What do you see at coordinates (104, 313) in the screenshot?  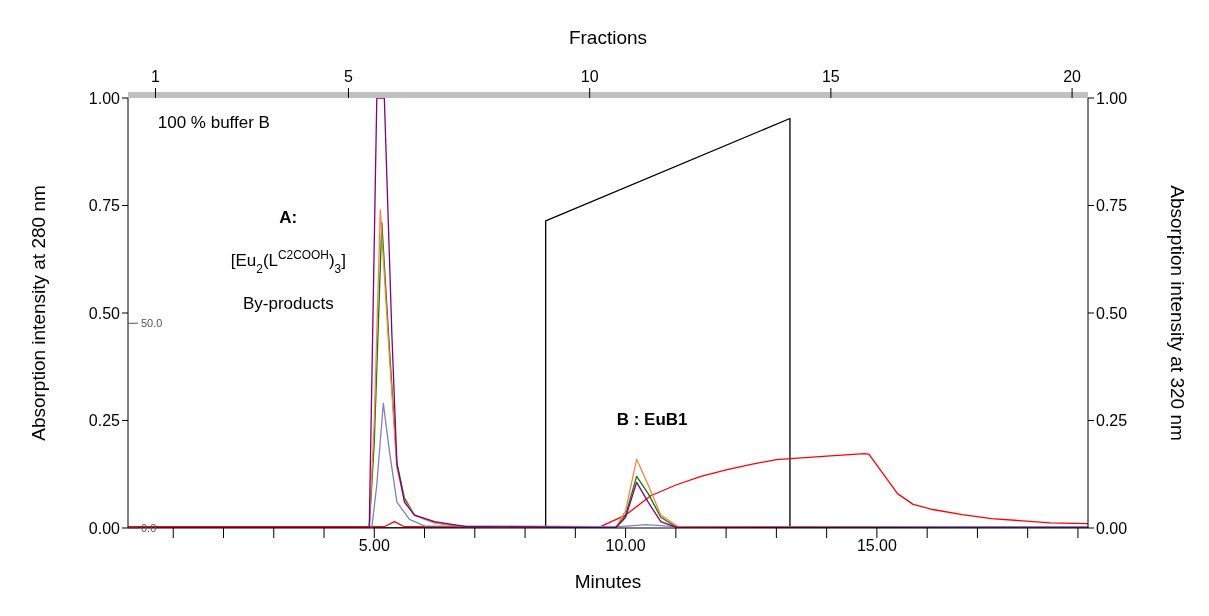 I see `y-tick-label: 0.50` at bounding box center [104, 313].